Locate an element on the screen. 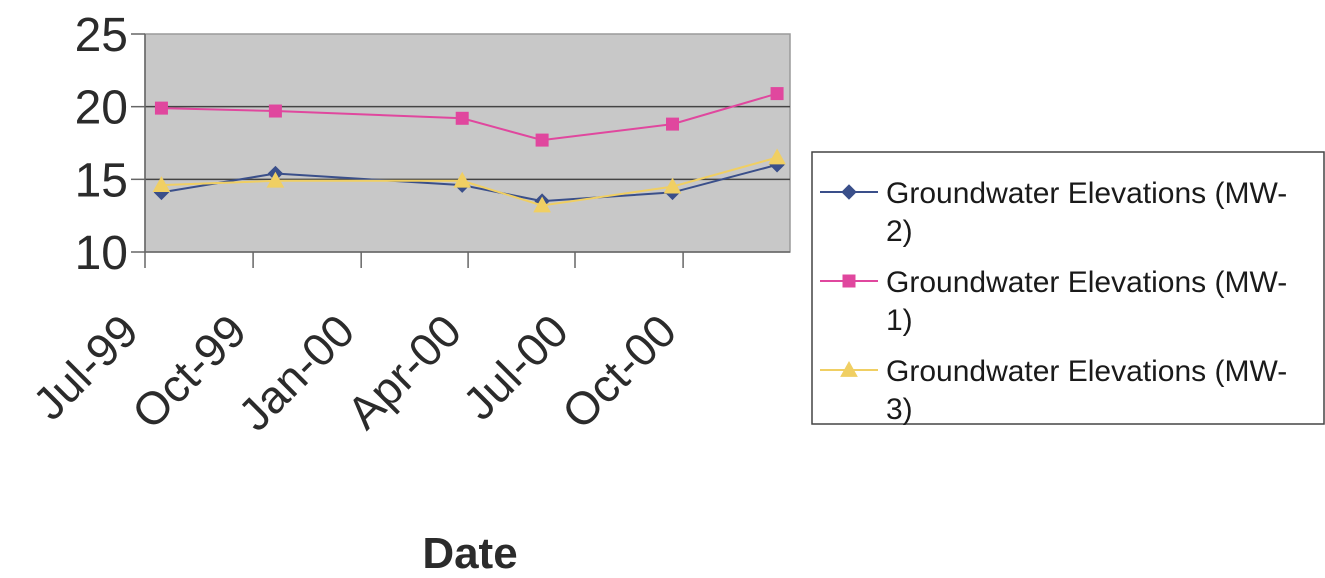 The height and width of the screenshot is (578, 1325). x-tick-label: Oct-99 is located at coordinates (189, 371).